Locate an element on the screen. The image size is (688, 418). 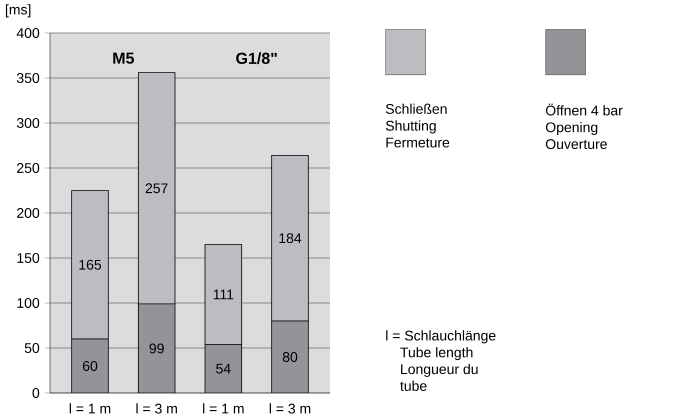
data-label: 54 is located at coordinates (223, 369).